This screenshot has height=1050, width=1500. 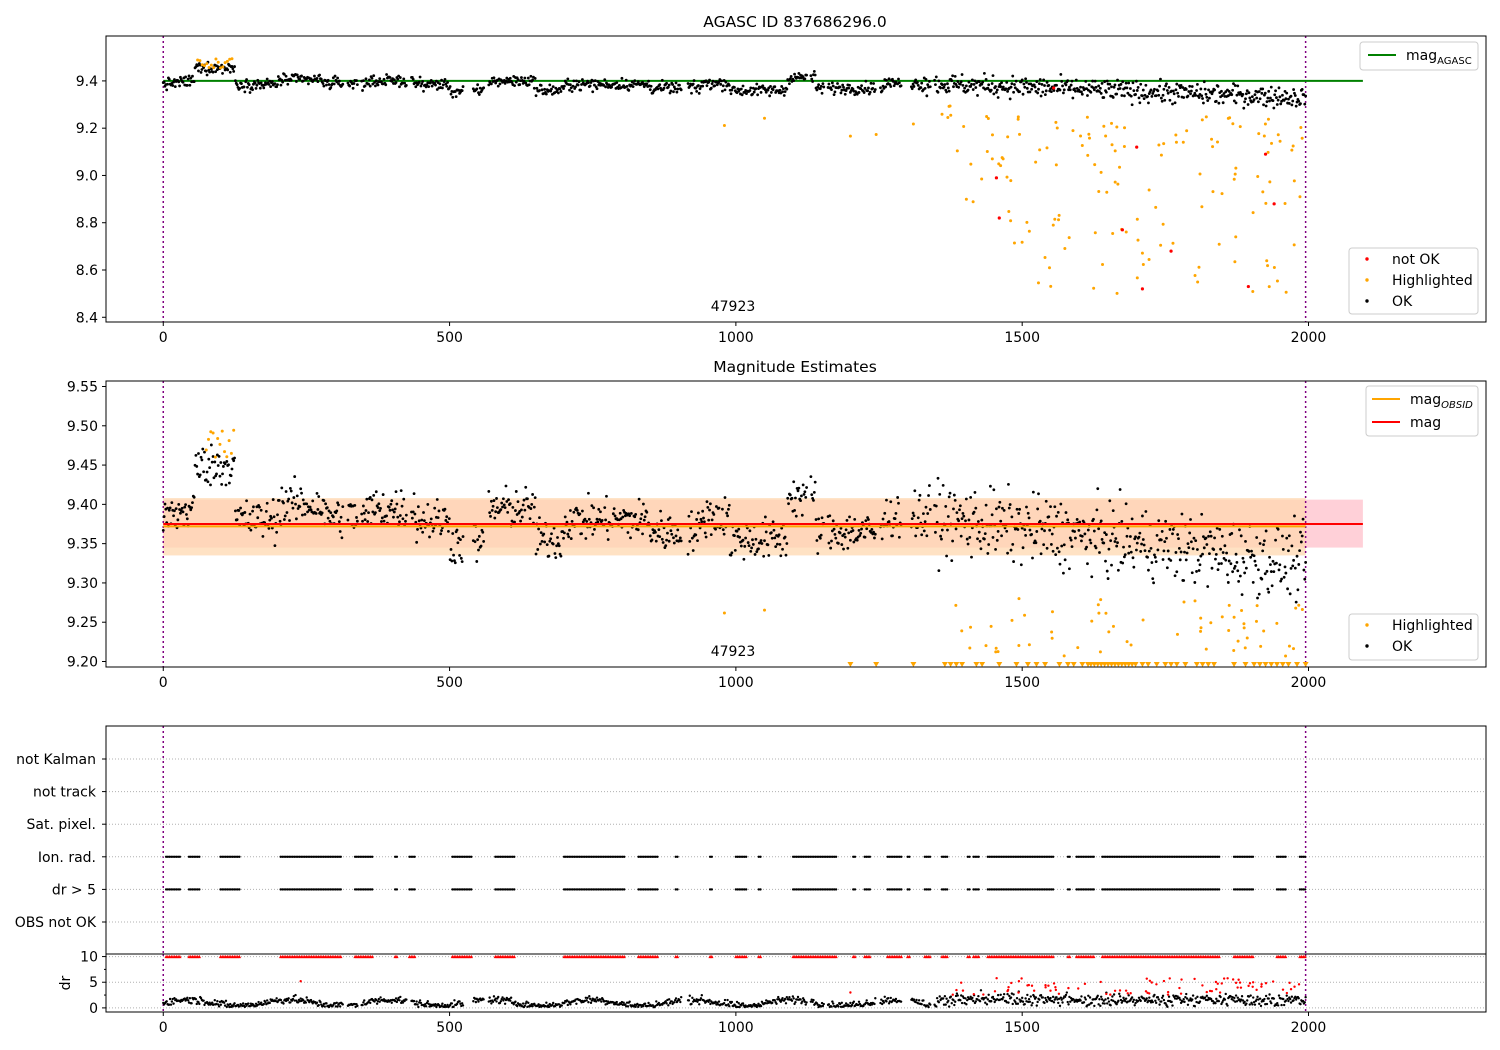 What do you see at coordinates (1274, 204) in the screenshot?
I see `not-ok-point` at bounding box center [1274, 204].